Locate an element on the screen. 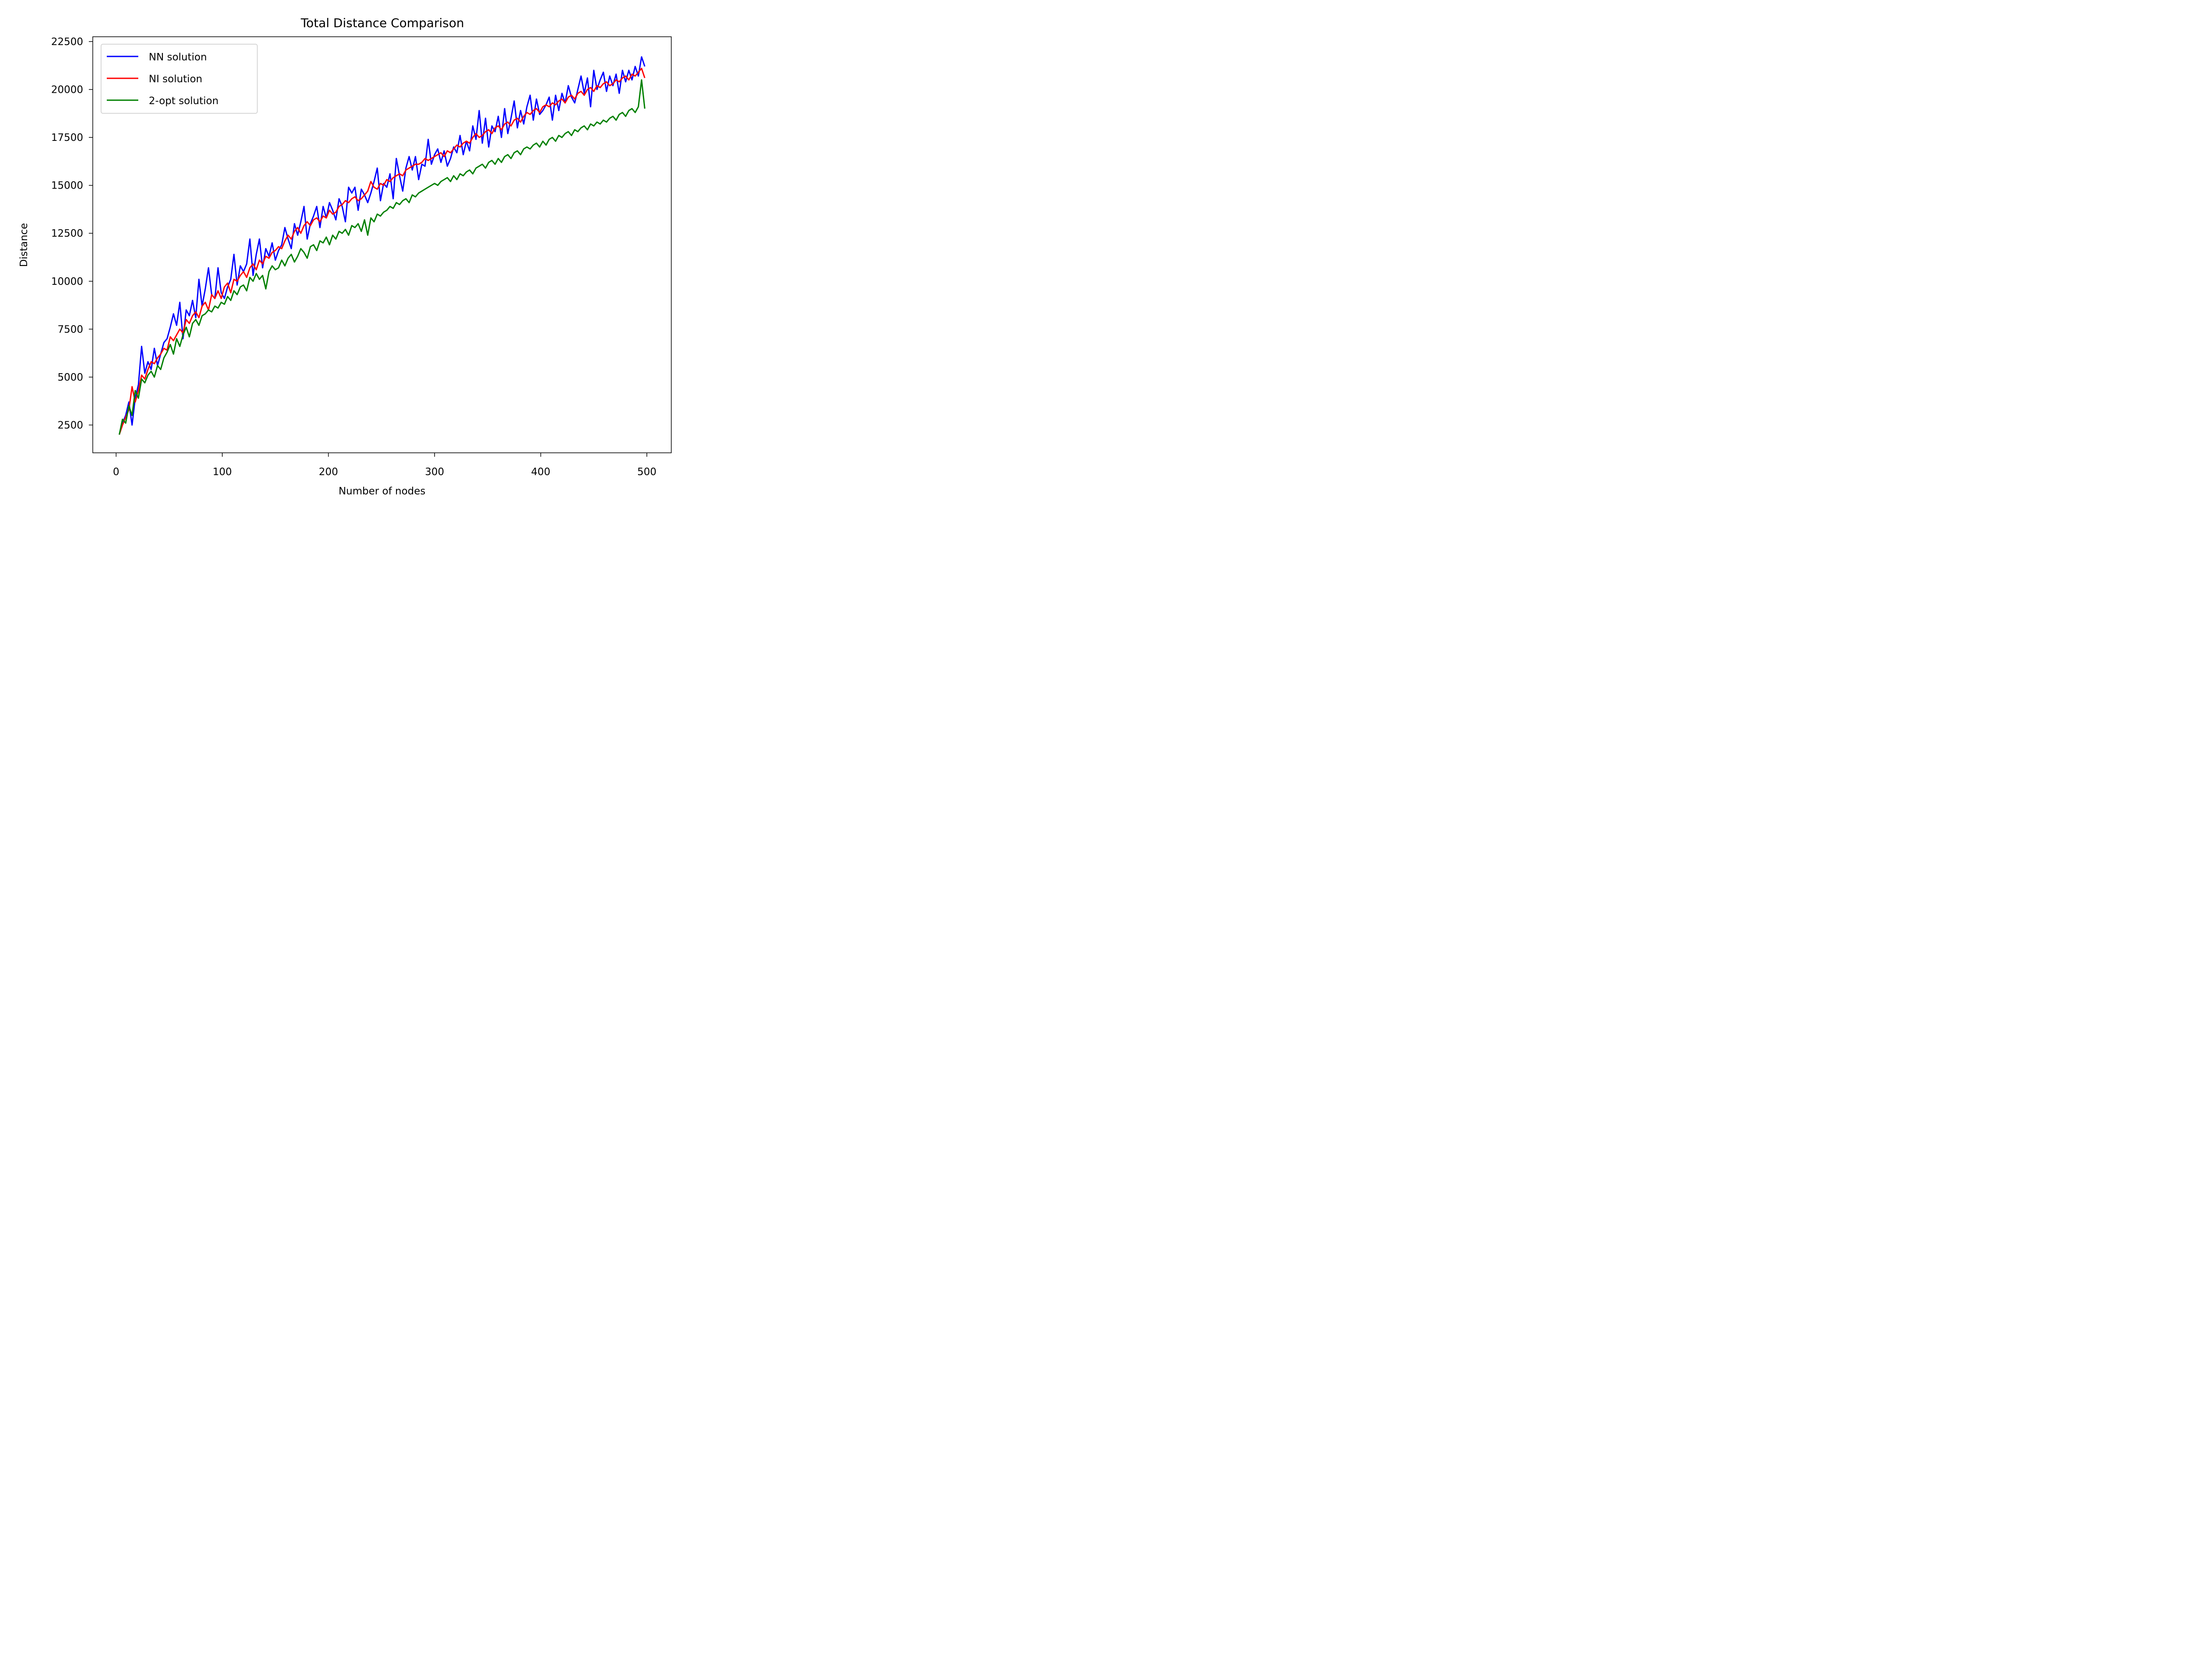  series-layer is located at coordinates (382, 245).